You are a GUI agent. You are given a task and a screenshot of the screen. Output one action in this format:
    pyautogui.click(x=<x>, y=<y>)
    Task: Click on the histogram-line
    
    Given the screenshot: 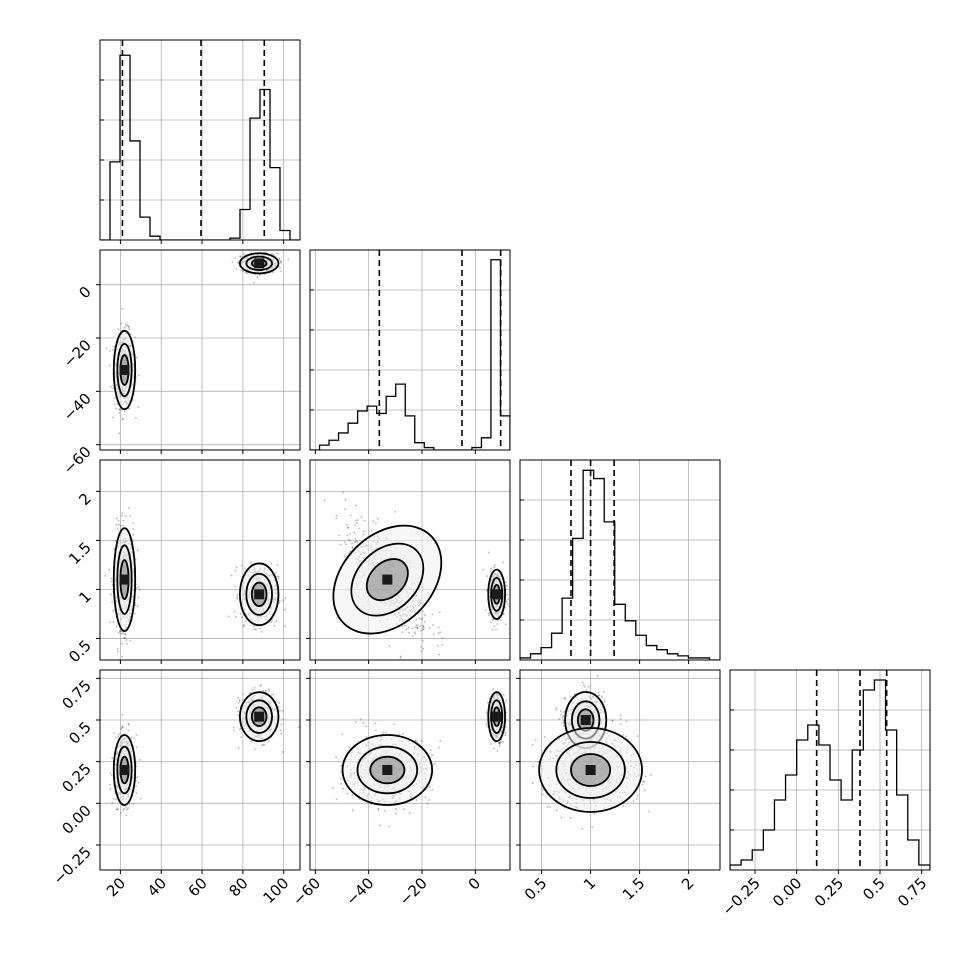 What is the action you would take?
    pyautogui.click(x=410, y=354)
    